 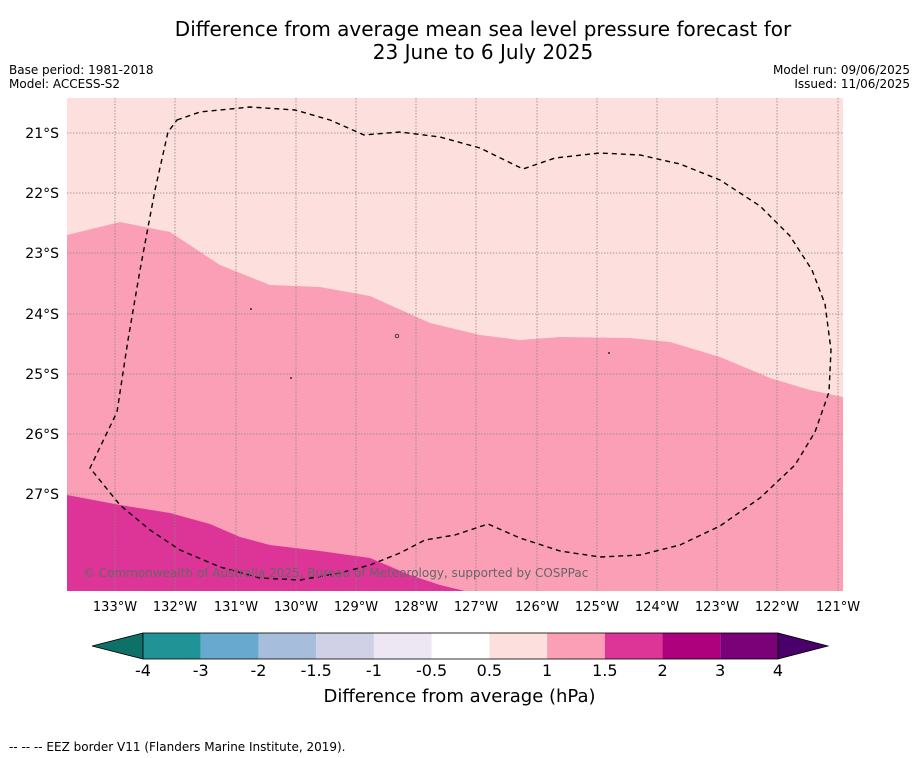 What do you see at coordinates (662, 670) in the screenshot?
I see `colorbar-tick-label: 2` at bounding box center [662, 670].